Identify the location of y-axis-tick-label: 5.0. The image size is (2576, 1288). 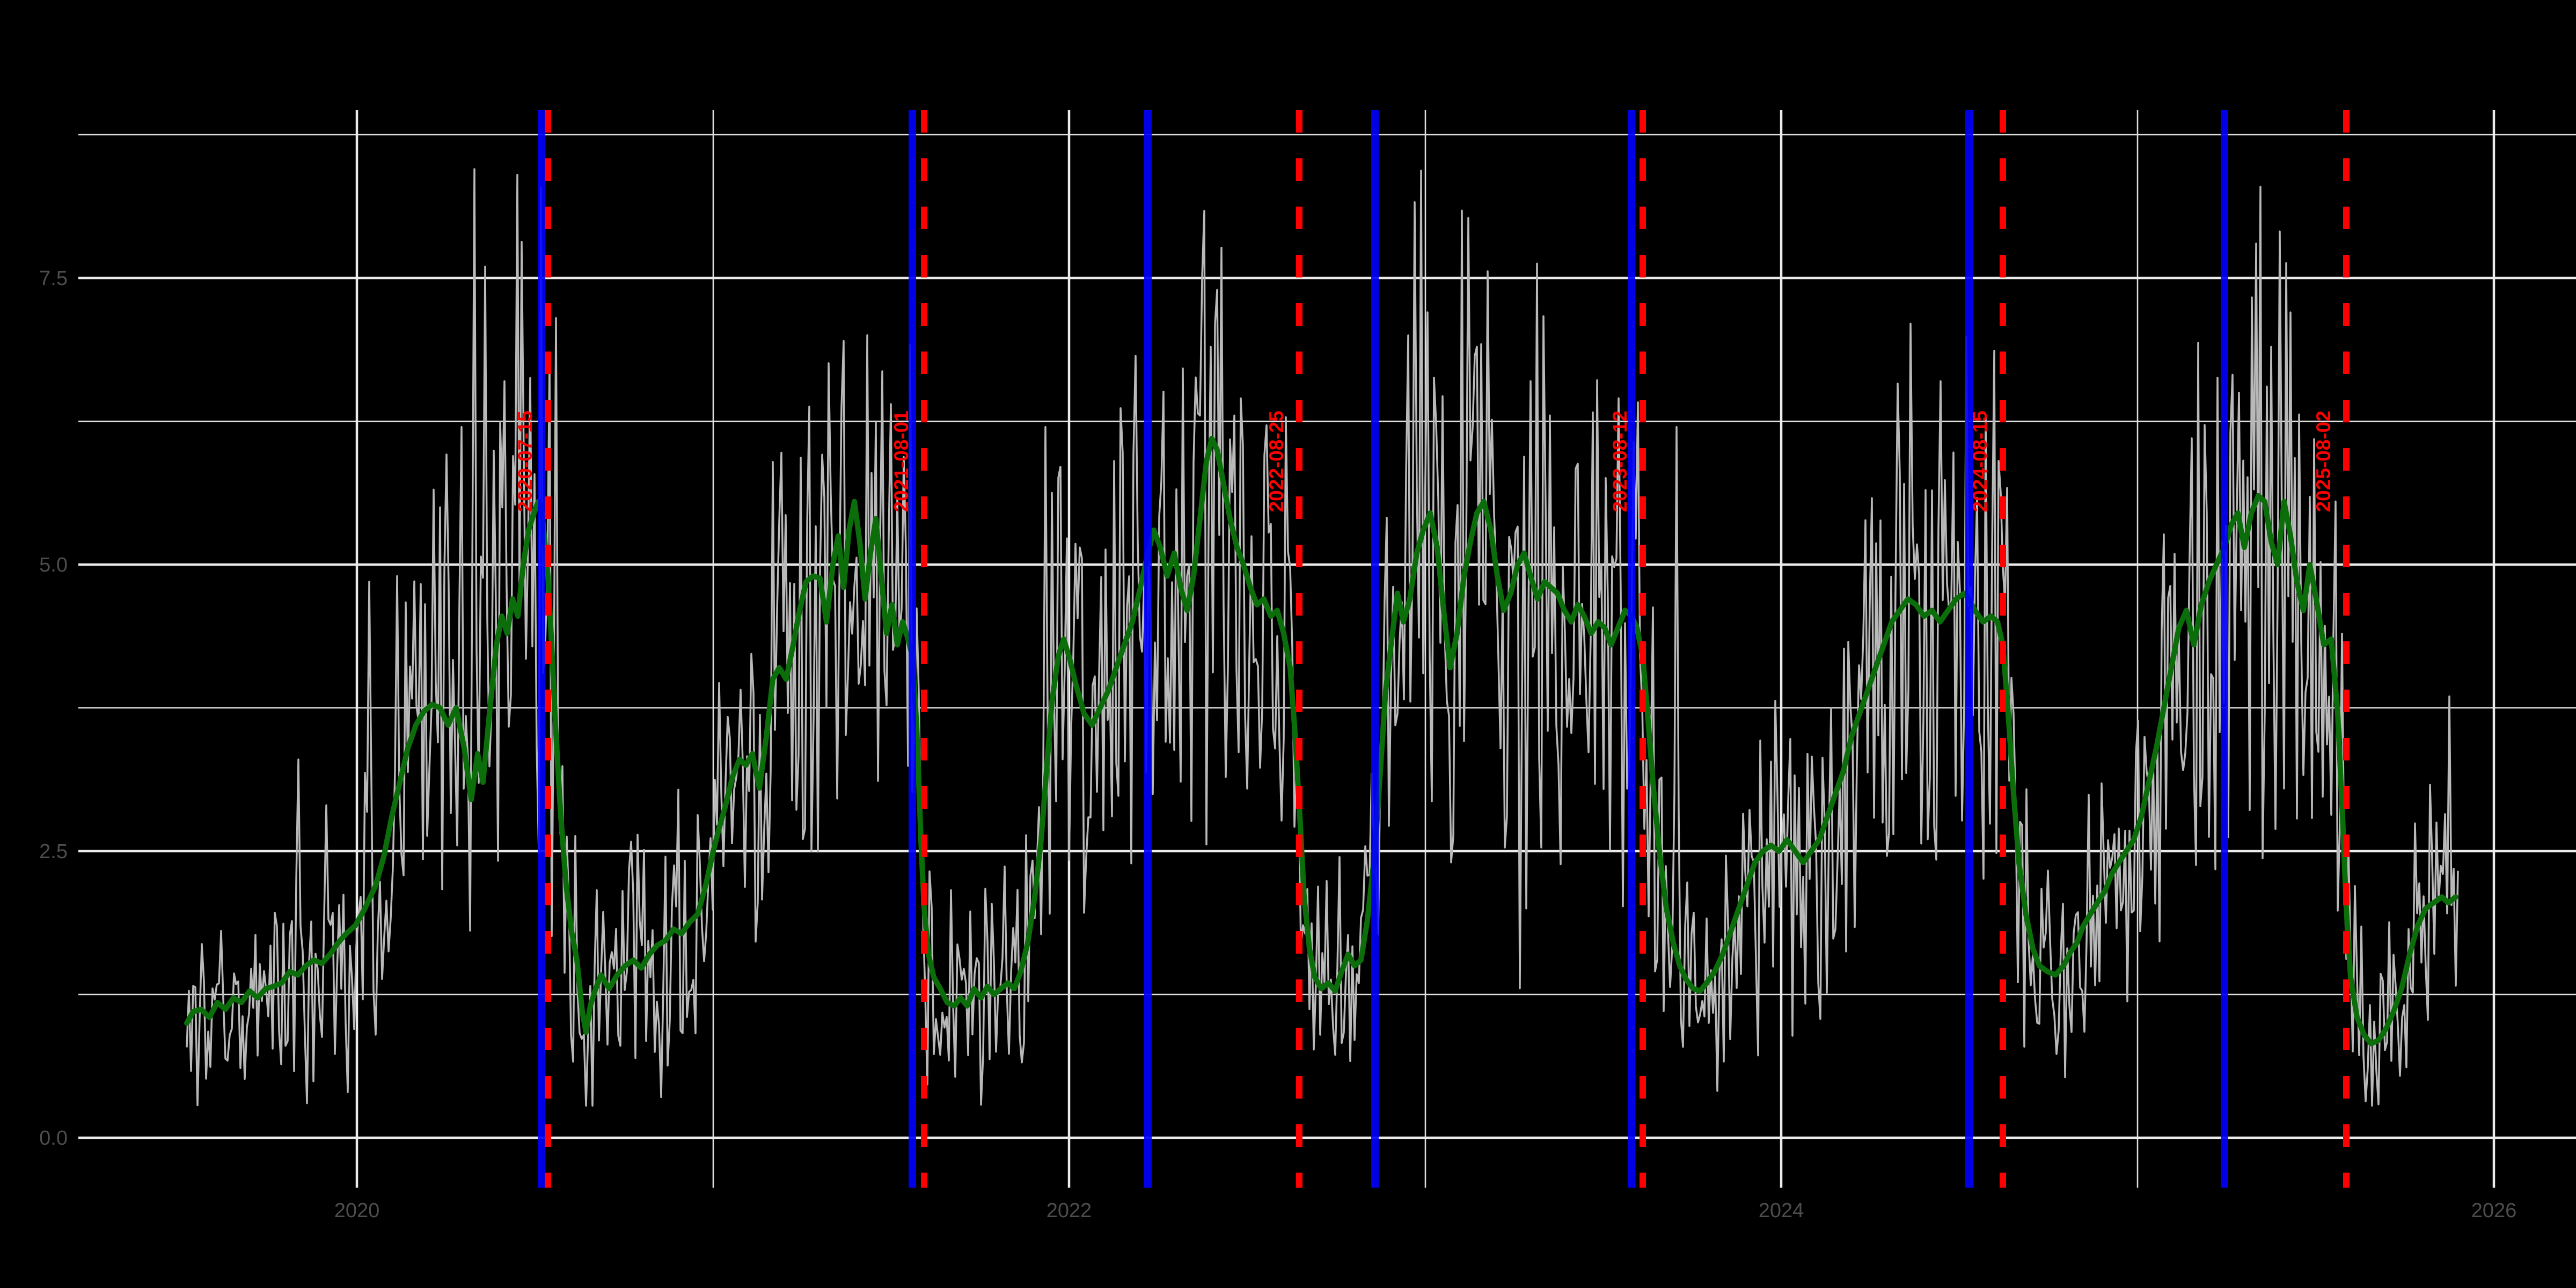
(53, 565).